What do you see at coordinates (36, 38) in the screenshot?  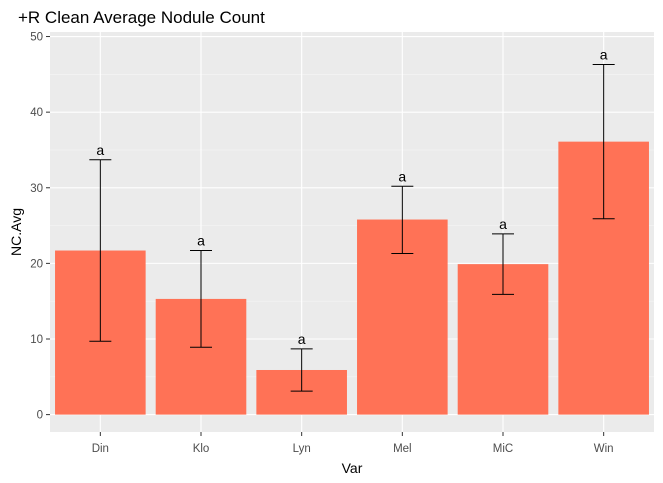 I see `y-tick-label: 50` at bounding box center [36, 38].